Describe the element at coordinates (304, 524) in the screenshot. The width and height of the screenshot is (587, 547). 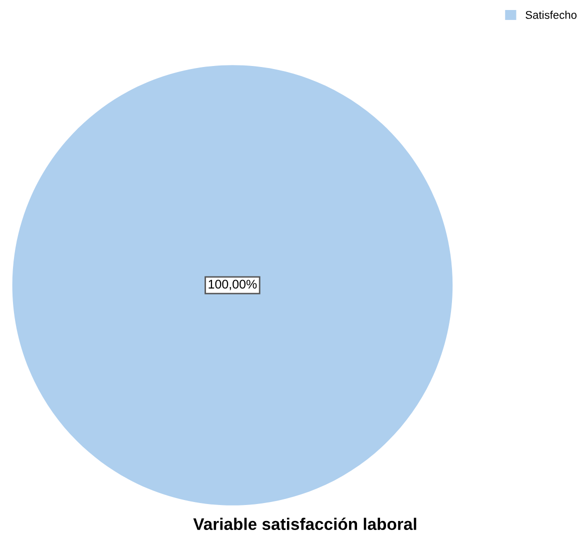
I see `text: Variable satisfacción laboral` at that location.